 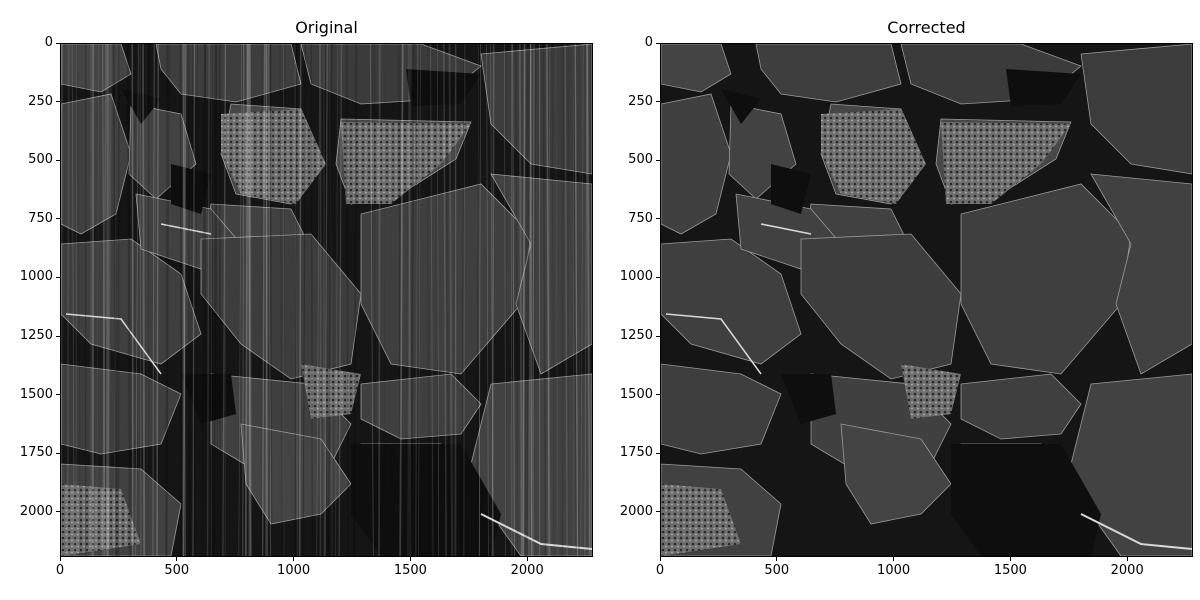 What do you see at coordinates (410, 570) in the screenshot?
I see `x-tick-label: 1500` at bounding box center [410, 570].